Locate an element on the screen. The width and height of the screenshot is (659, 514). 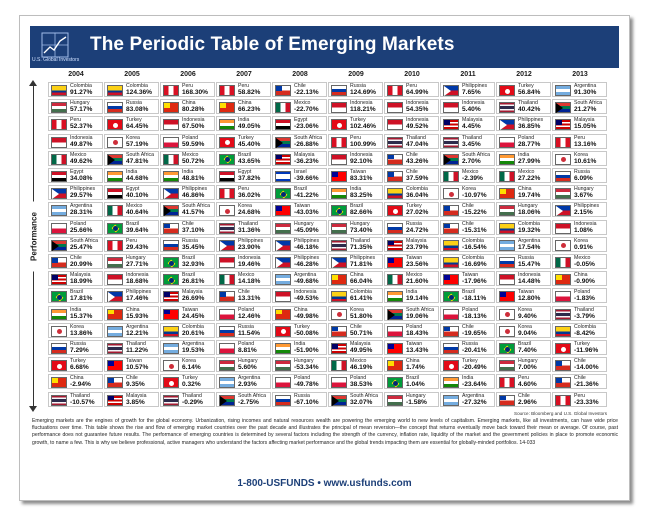
country-name: Korea is located at coordinates (525, 309).